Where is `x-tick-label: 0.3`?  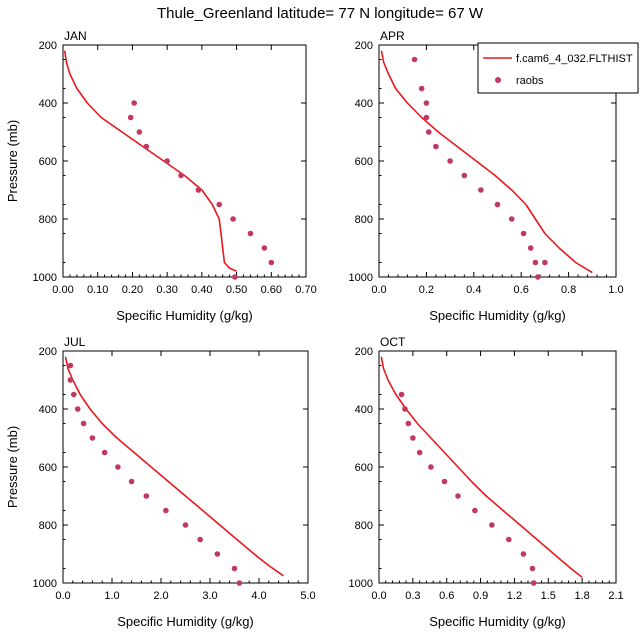 x-tick-label: 0.3 is located at coordinates (412, 596).